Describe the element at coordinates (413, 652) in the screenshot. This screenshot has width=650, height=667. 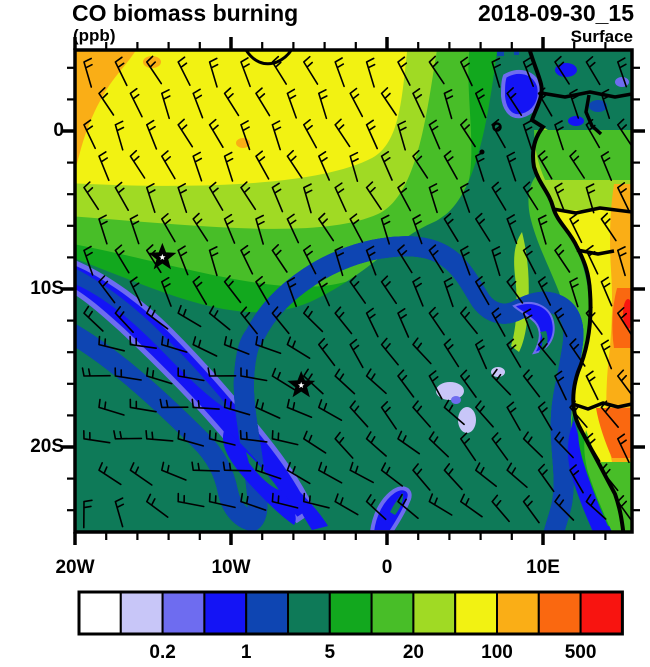
I see `colorbar-tick-label: 20` at that location.